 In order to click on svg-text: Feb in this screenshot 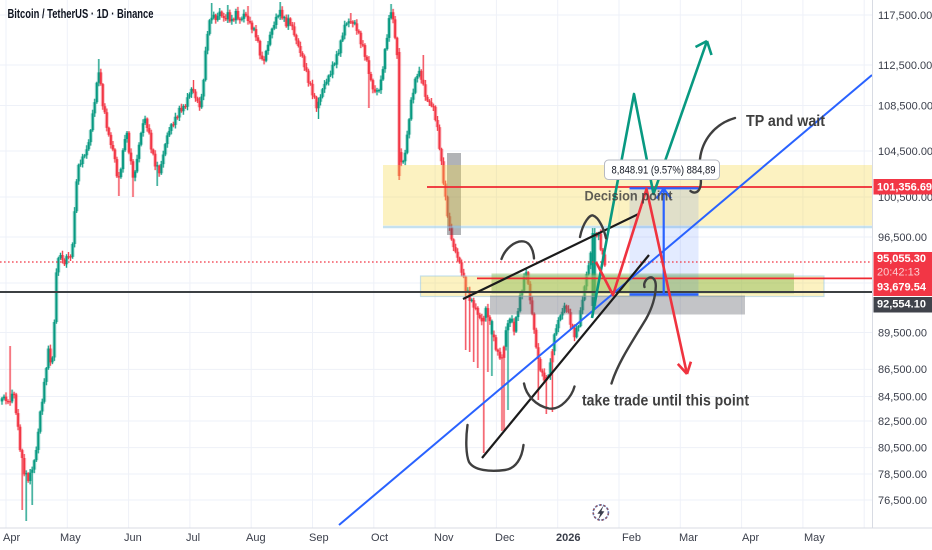, I will do `click(631, 538)`.